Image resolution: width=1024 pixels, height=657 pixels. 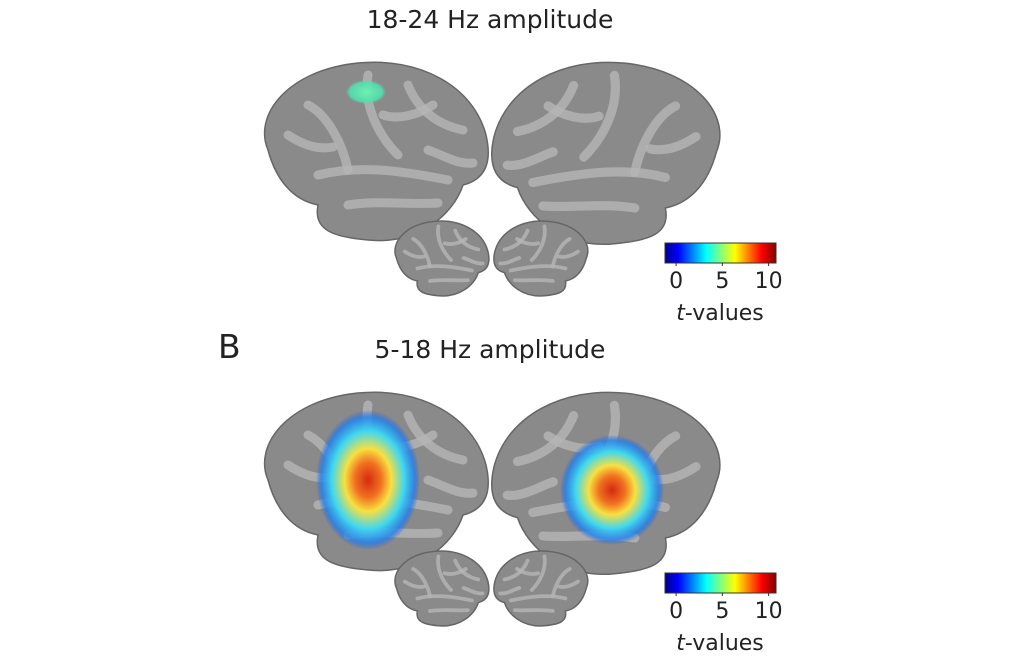 I want to click on panel-label: B, so click(x=229, y=346).